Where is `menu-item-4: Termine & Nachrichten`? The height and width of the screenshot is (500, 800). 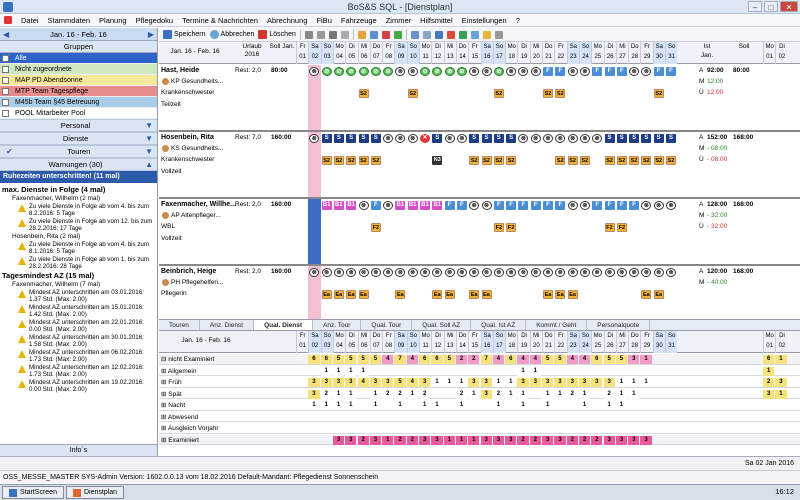 menu-item-4: Termine & Nachrichten is located at coordinates (220, 20).